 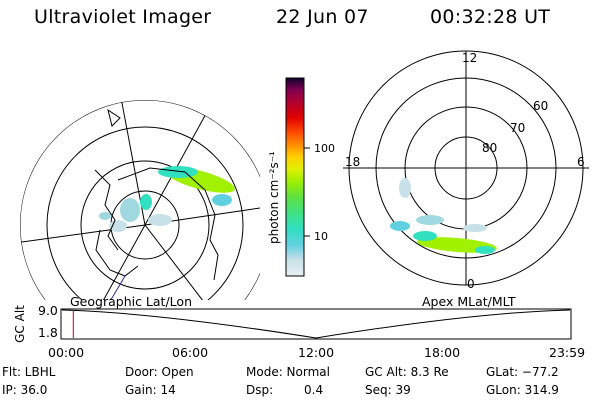 I want to click on info-glat: GLat: −77.2, so click(x=522, y=372).